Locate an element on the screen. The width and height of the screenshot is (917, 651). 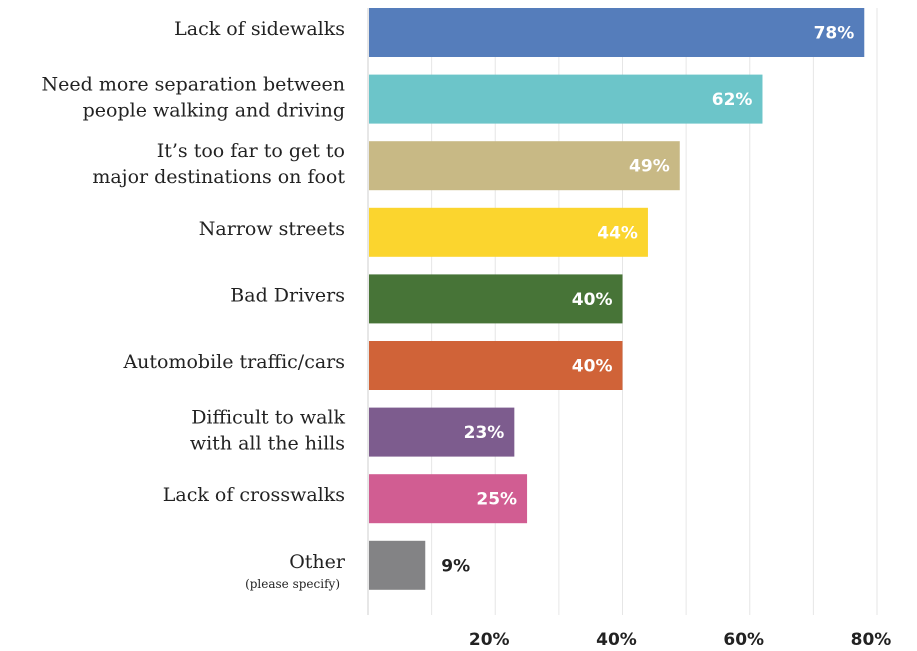
x-tick-label-60: 60% is located at coordinates (743, 640).